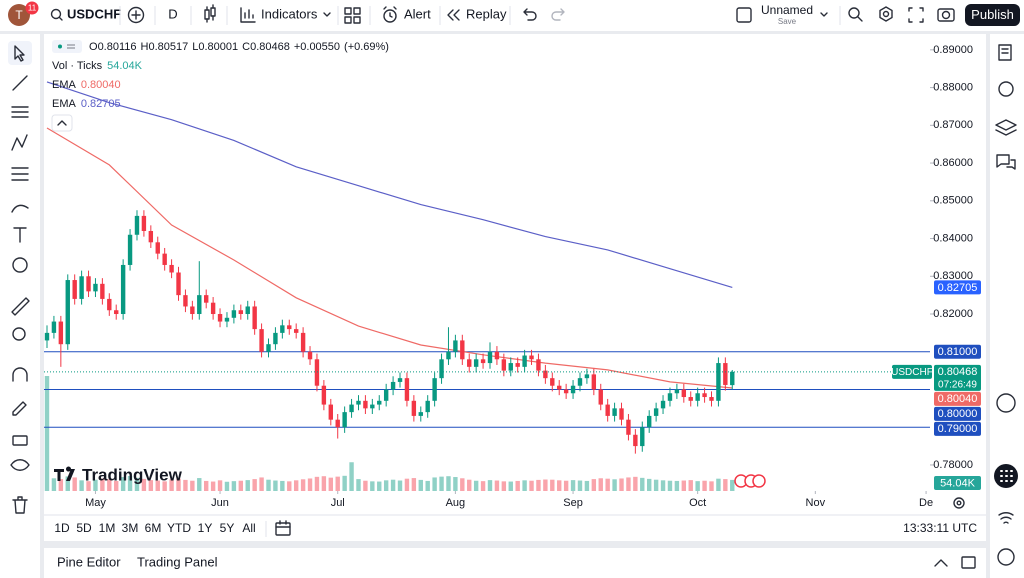 This screenshot has height=578, width=1024. Describe the element at coordinates (1006, 162) in the screenshot. I see `chats-button` at that location.